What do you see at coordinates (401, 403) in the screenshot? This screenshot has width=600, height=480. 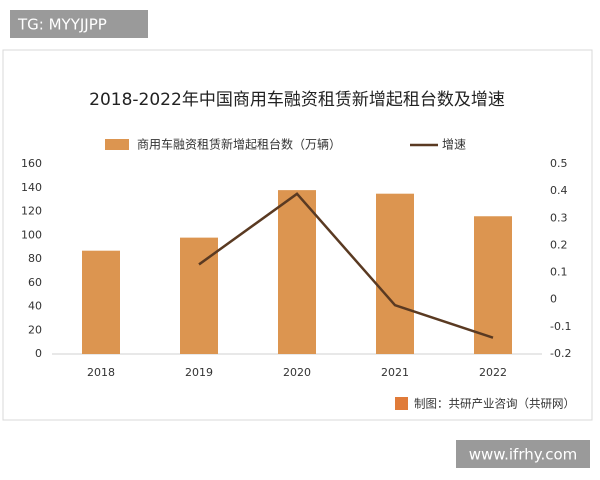 I see `source-icon` at bounding box center [401, 403].